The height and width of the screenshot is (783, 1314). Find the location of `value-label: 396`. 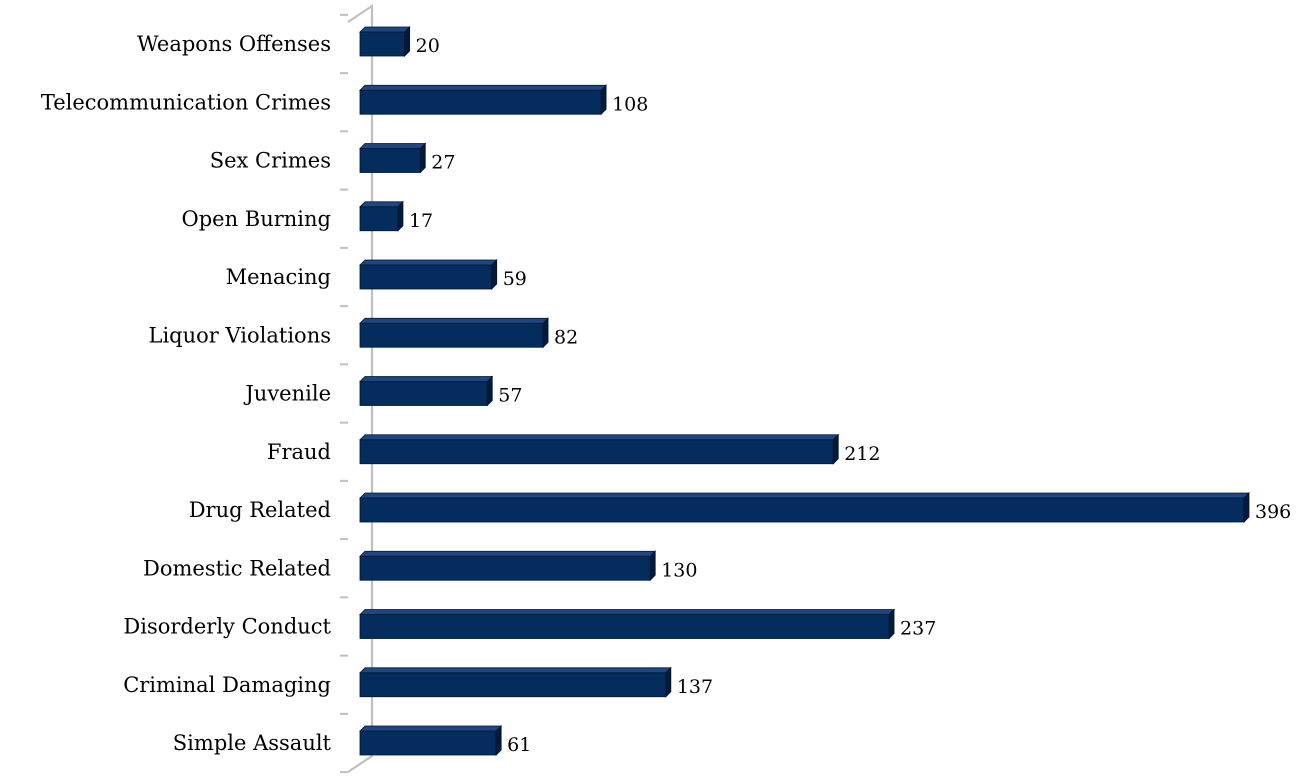

value-label: 396 is located at coordinates (1273, 512).